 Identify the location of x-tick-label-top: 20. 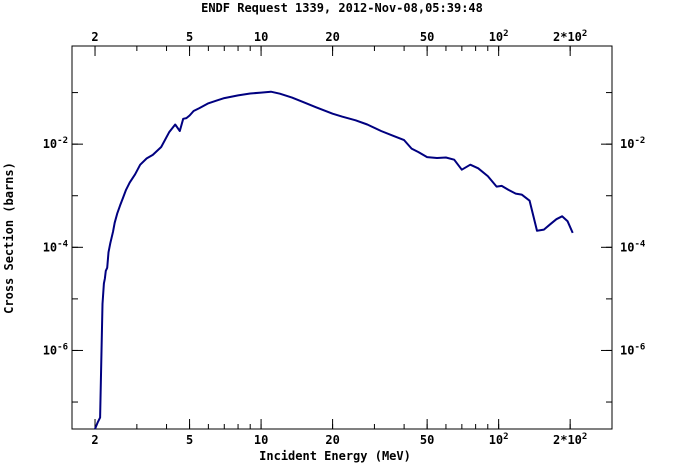
(332, 37).